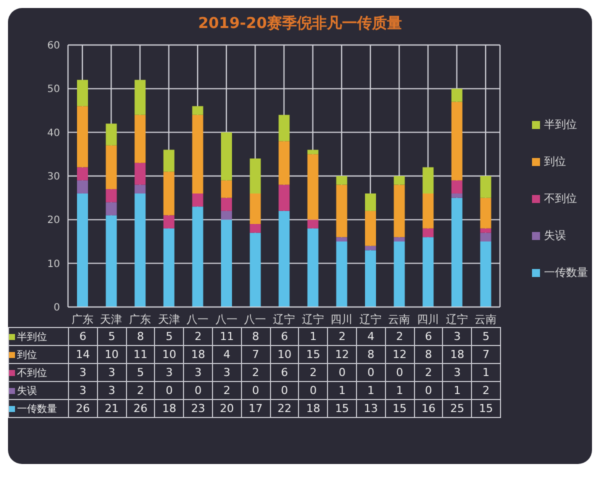 The width and height of the screenshot is (600, 480). What do you see at coordinates (53, 177) in the screenshot?
I see `y-tick-label: 30` at bounding box center [53, 177].